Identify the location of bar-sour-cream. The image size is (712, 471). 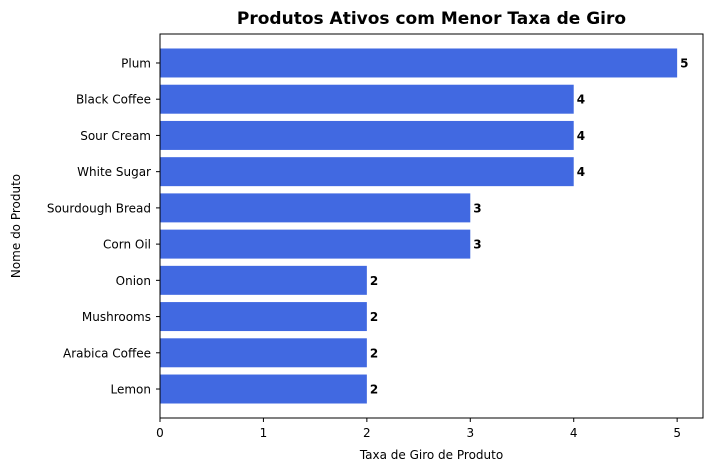
(367, 135).